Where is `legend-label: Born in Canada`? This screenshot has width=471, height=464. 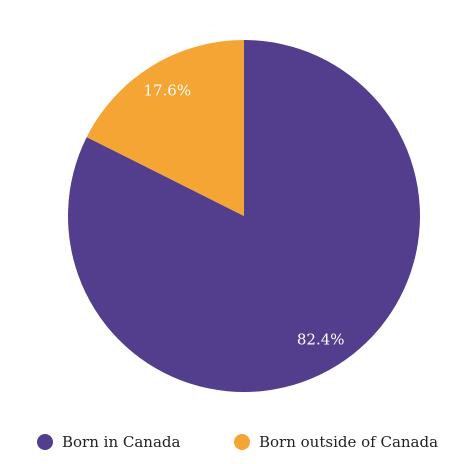 legend-label: Born in Canada is located at coordinates (121, 442).